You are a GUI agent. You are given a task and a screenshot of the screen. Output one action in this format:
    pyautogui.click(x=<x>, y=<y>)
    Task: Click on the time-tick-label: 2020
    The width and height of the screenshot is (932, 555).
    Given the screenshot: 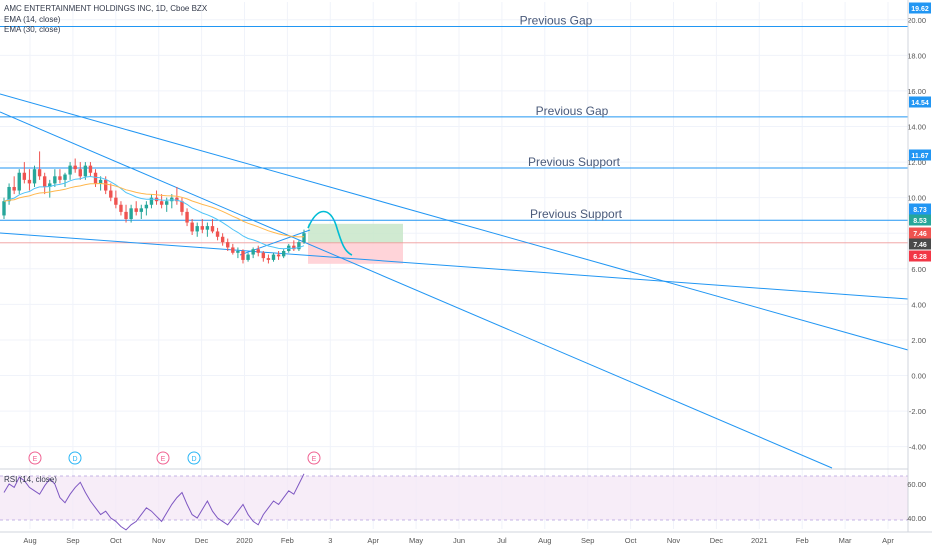 What is the action you would take?
    pyautogui.click(x=244, y=540)
    